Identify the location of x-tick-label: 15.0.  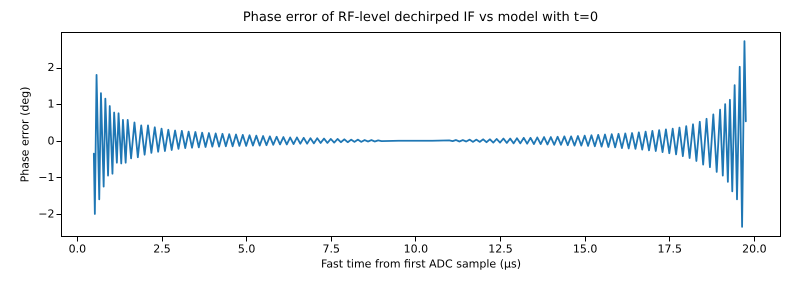
(585, 249).